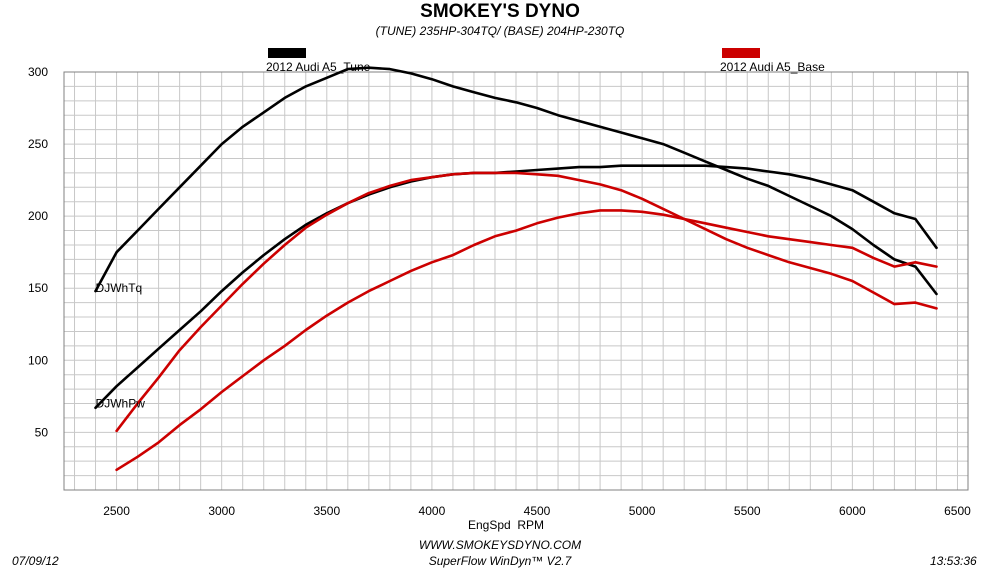  What do you see at coordinates (116, 511) in the screenshot?
I see `x-tick-label: 2500` at bounding box center [116, 511].